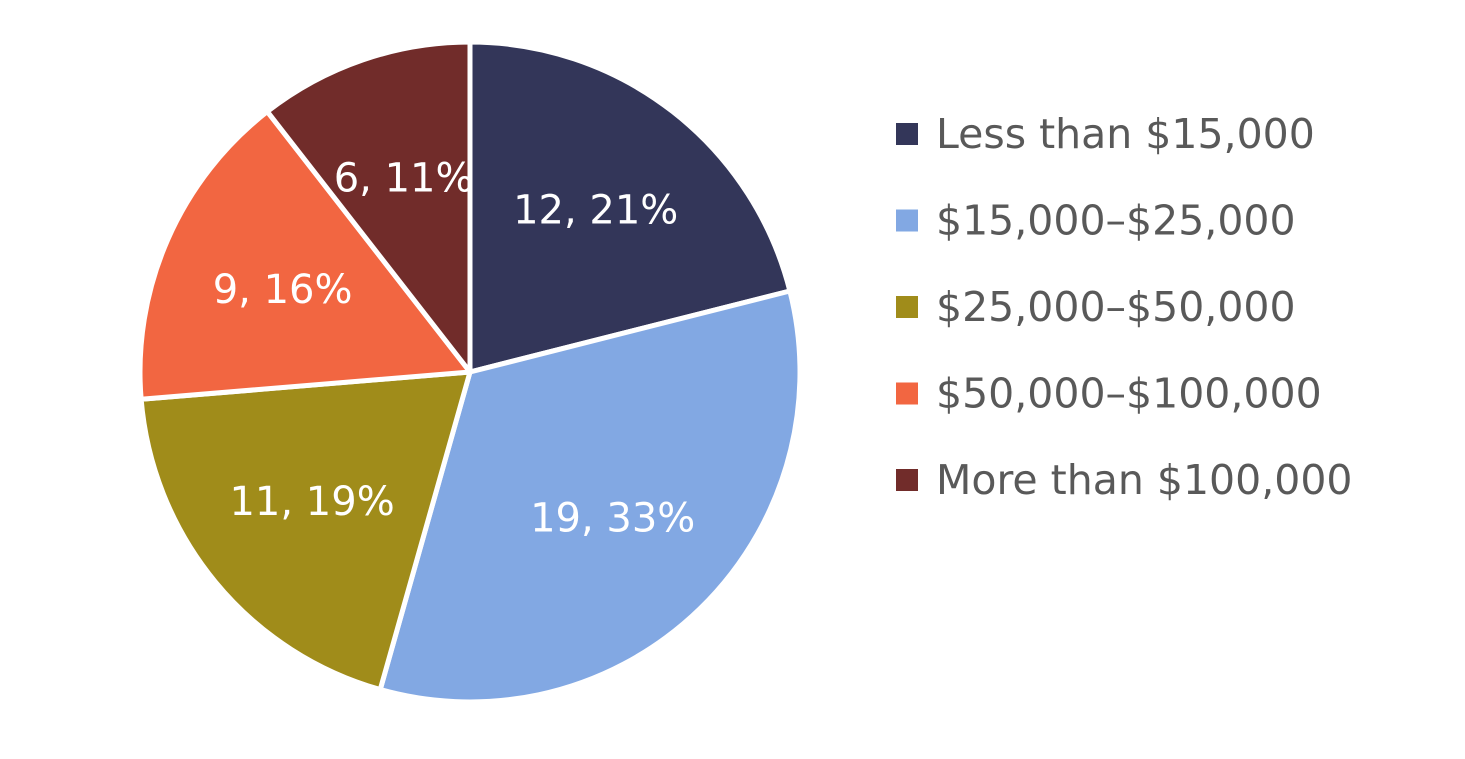  What do you see at coordinates (612, 519) in the screenshot?
I see `pie-data-label-2: 19, 33%` at bounding box center [612, 519].